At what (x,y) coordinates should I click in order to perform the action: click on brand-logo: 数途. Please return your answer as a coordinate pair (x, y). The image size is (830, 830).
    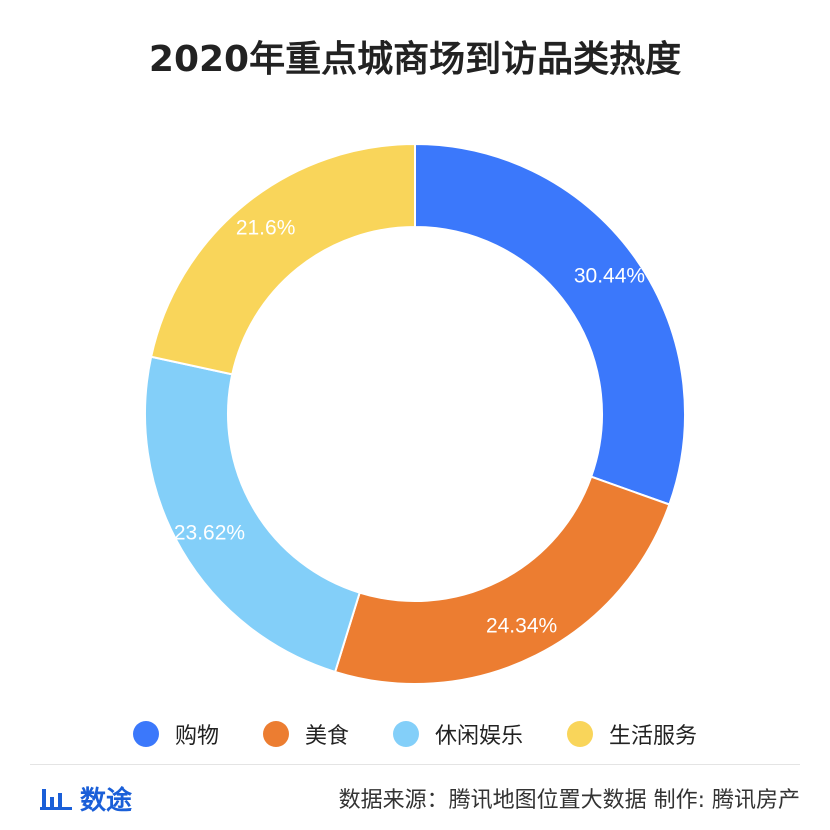
    Looking at the image, I should click on (86, 798).